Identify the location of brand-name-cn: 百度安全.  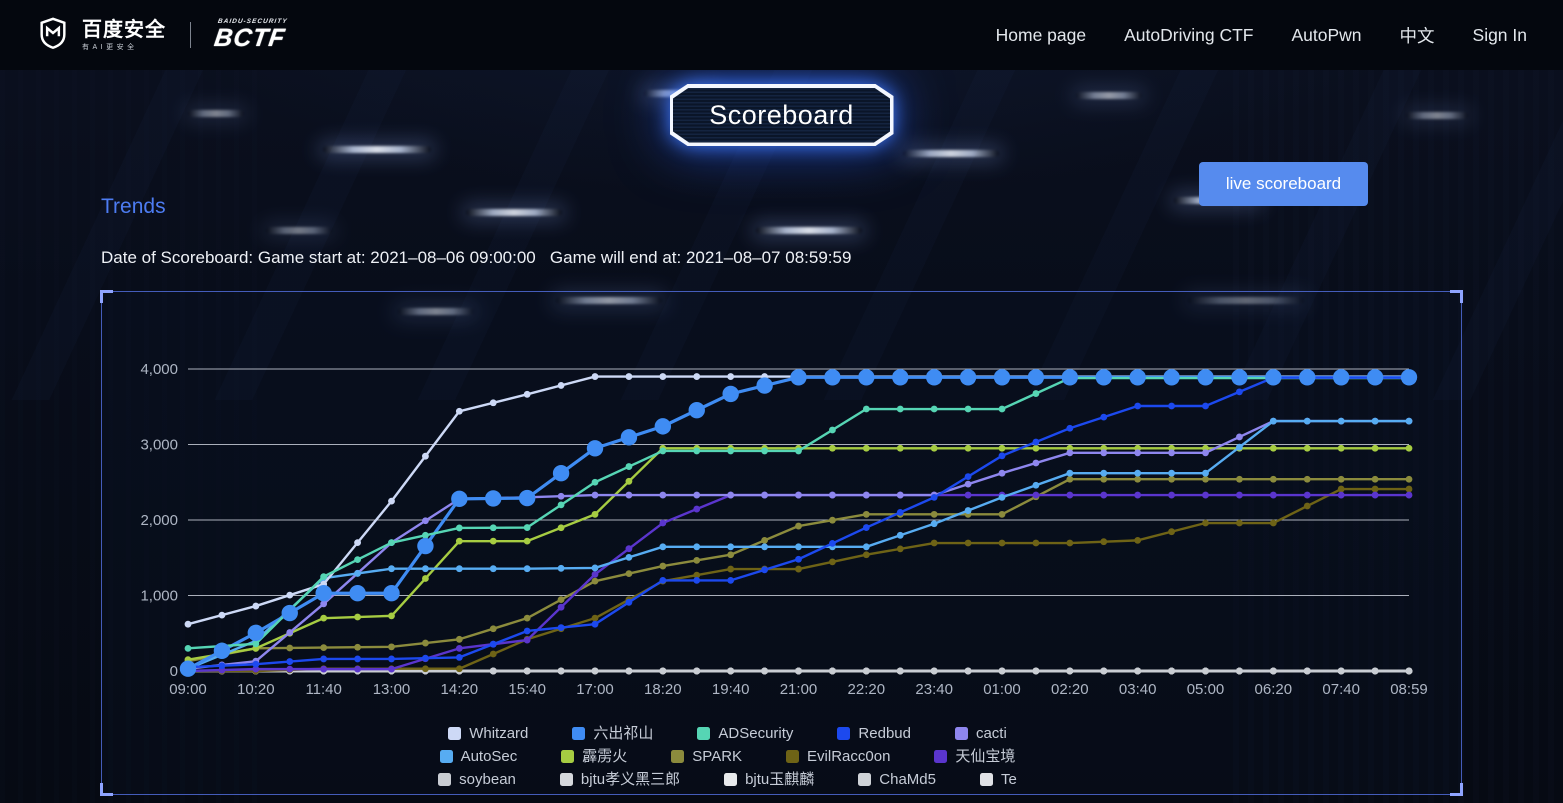
(124, 29).